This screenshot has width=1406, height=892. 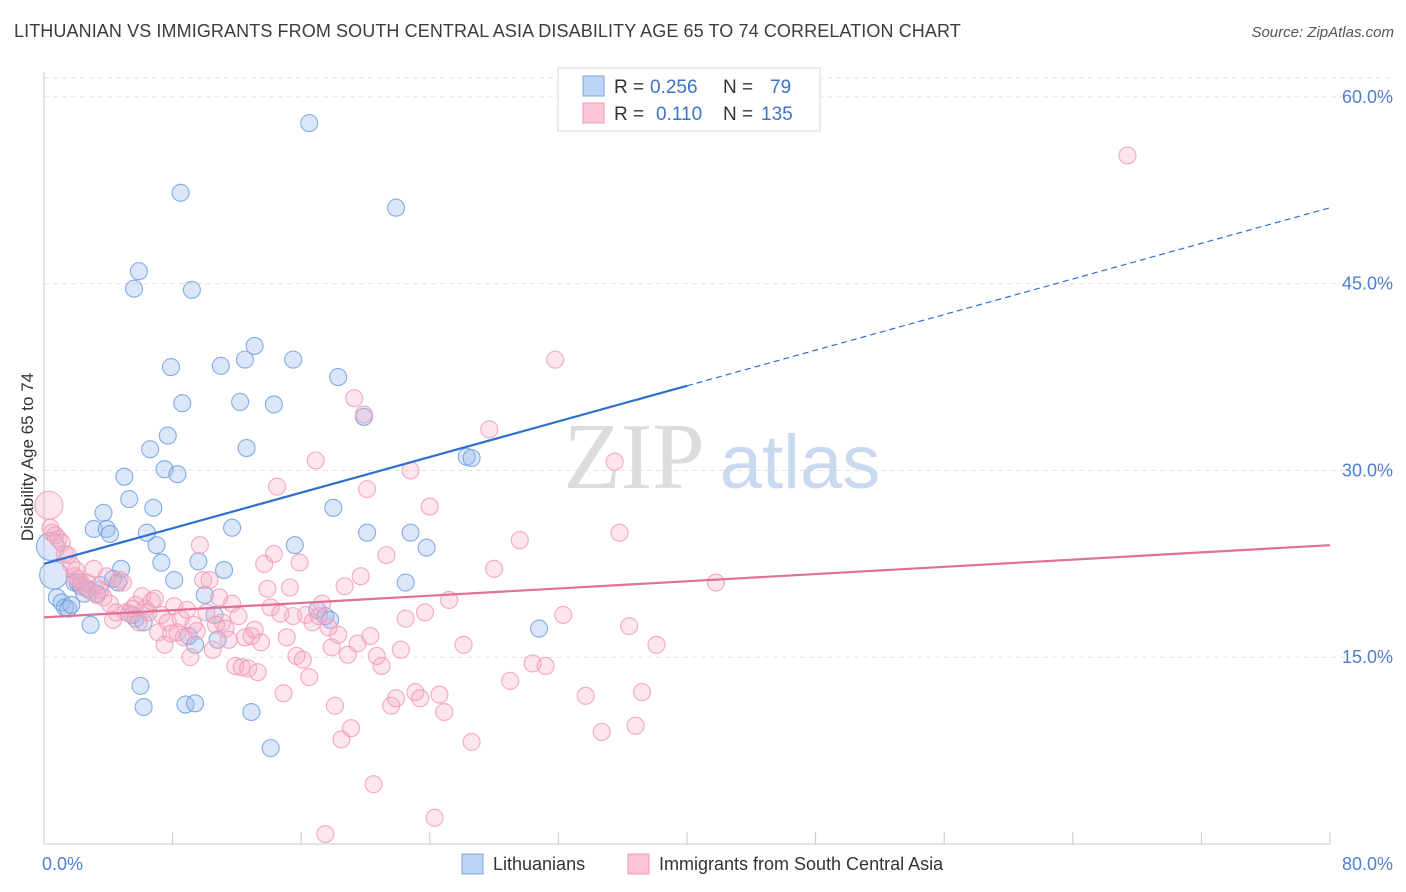 I want to click on legend-r-label-2: R =, so click(x=629, y=114).